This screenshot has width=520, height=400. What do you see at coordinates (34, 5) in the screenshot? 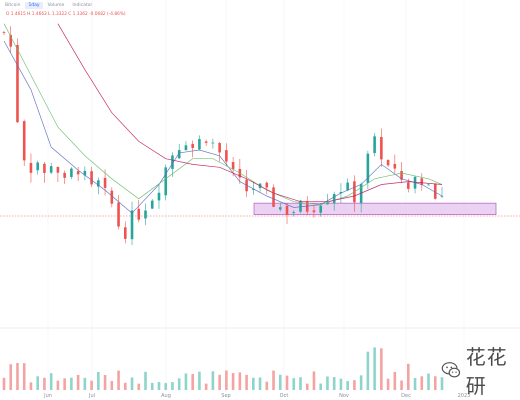
I see `toolbar-tab-1: 1day` at bounding box center [34, 5].